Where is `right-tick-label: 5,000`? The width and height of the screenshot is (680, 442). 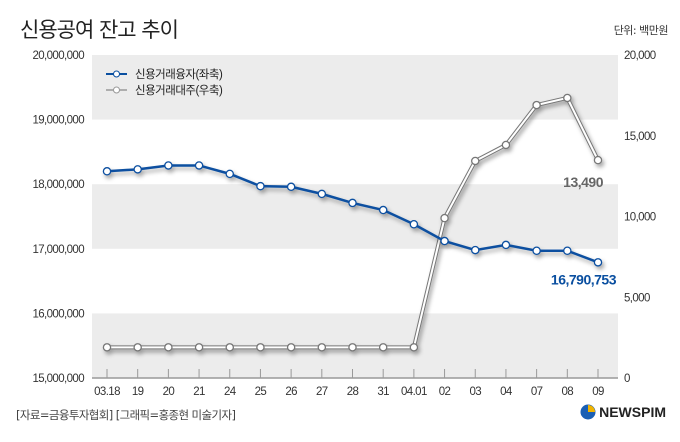
right-tick-label: 5,000 is located at coordinates (637, 298).